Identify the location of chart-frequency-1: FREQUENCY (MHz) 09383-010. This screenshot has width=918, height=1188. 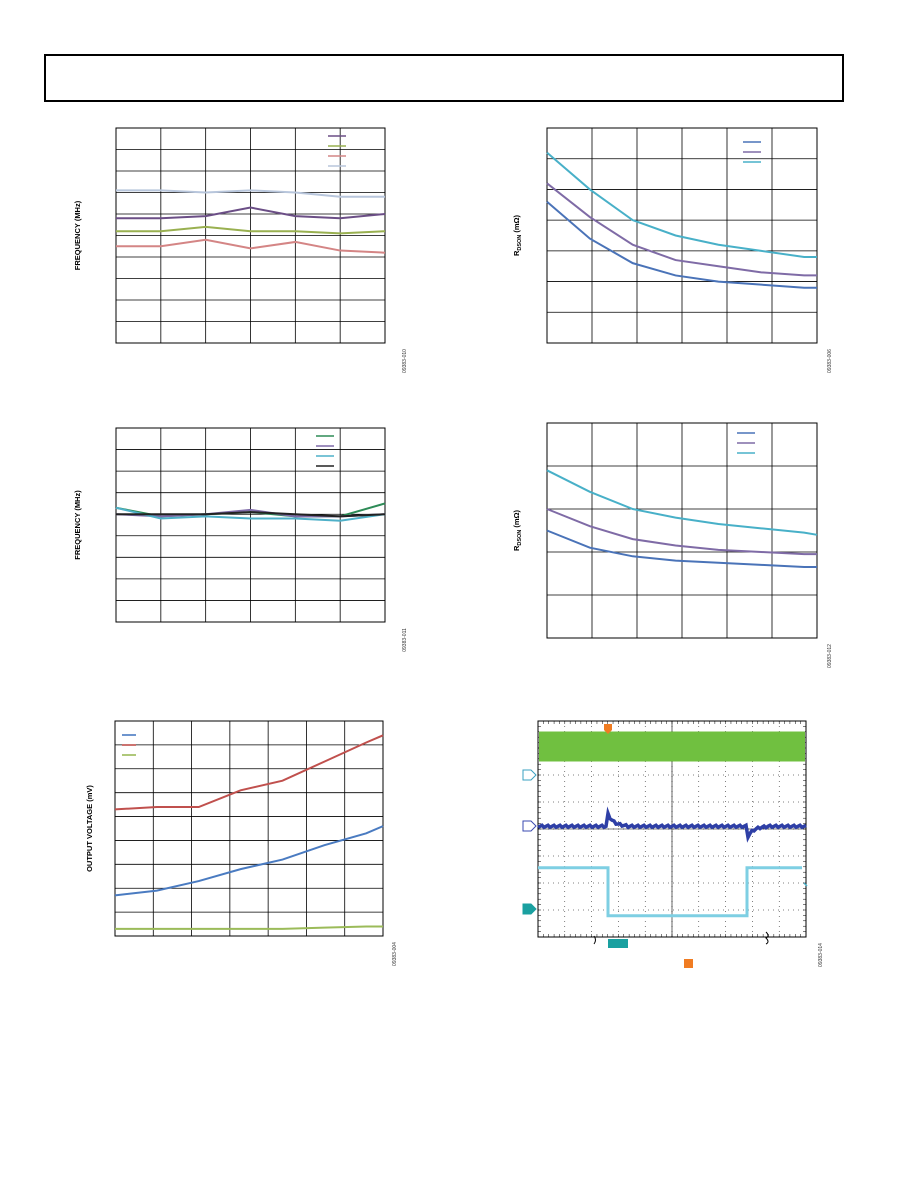
(240, 250).